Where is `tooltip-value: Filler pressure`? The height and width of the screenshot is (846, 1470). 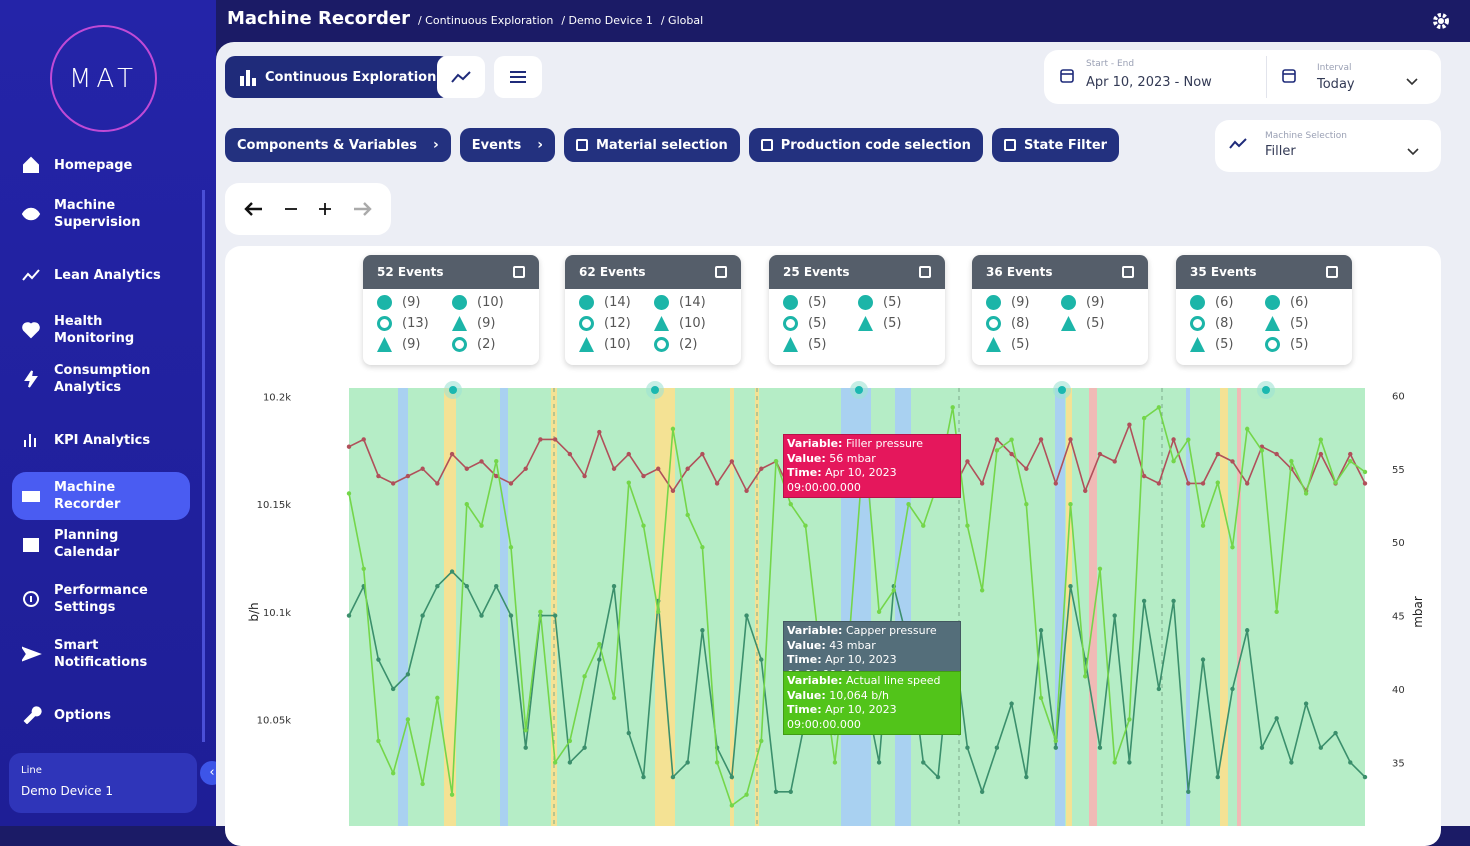 tooltip-value: Filler pressure is located at coordinates (884, 443).